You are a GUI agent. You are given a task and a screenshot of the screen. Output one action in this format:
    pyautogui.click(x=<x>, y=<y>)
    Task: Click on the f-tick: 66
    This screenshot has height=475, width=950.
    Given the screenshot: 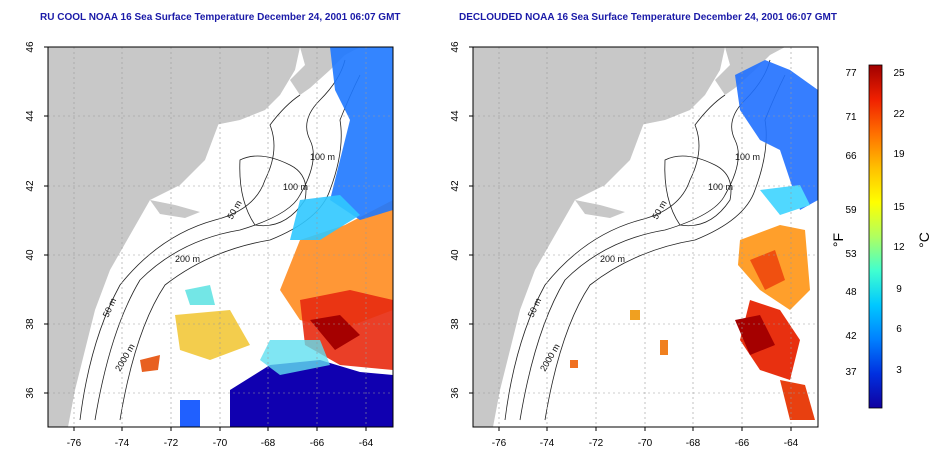 What is the action you would take?
    pyautogui.click(x=851, y=156)
    